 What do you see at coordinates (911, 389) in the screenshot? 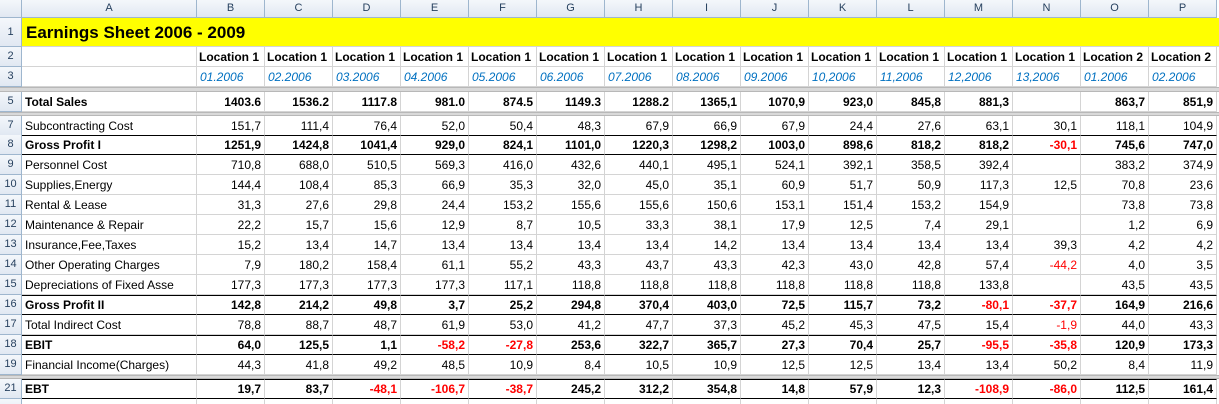
I see `value-cell: 12,3` at bounding box center [911, 389].